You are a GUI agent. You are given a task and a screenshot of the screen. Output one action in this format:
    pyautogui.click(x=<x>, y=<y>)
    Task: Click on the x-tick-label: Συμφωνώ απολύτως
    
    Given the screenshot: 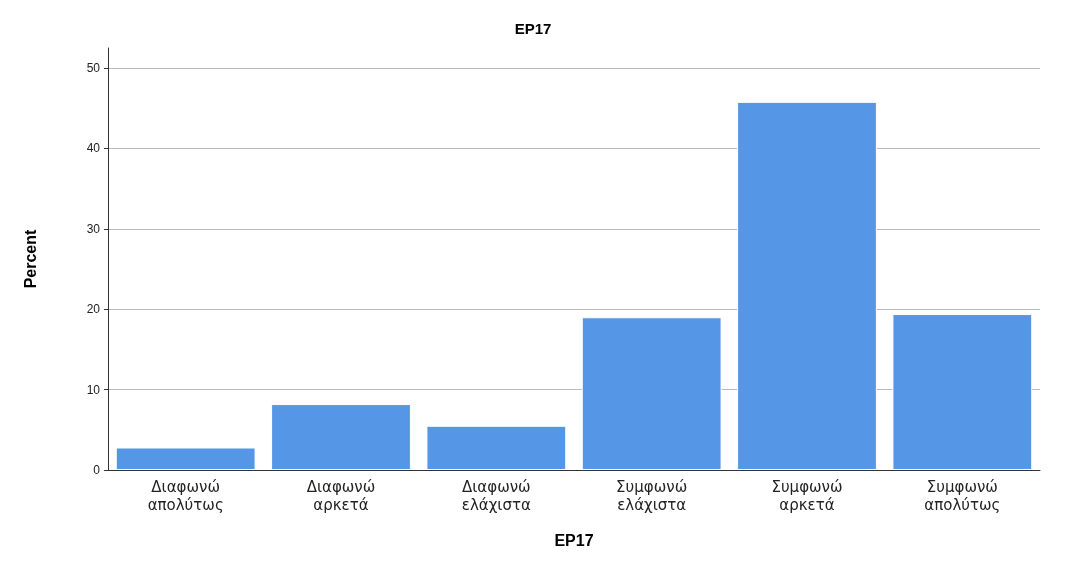 What is the action you would take?
    pyautogui.click(x=962, y=496)
    